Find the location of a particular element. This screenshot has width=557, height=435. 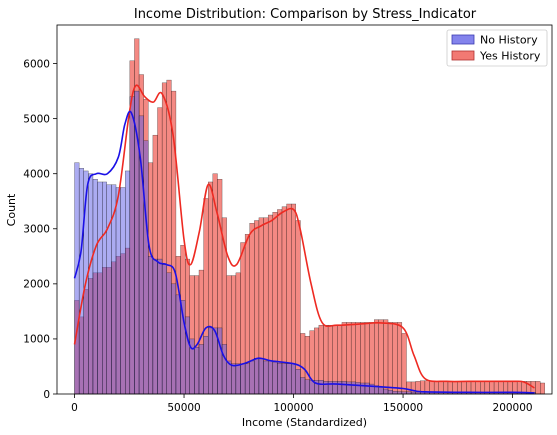

x-tick-label: 50000 is located at coordinates (183, 408).